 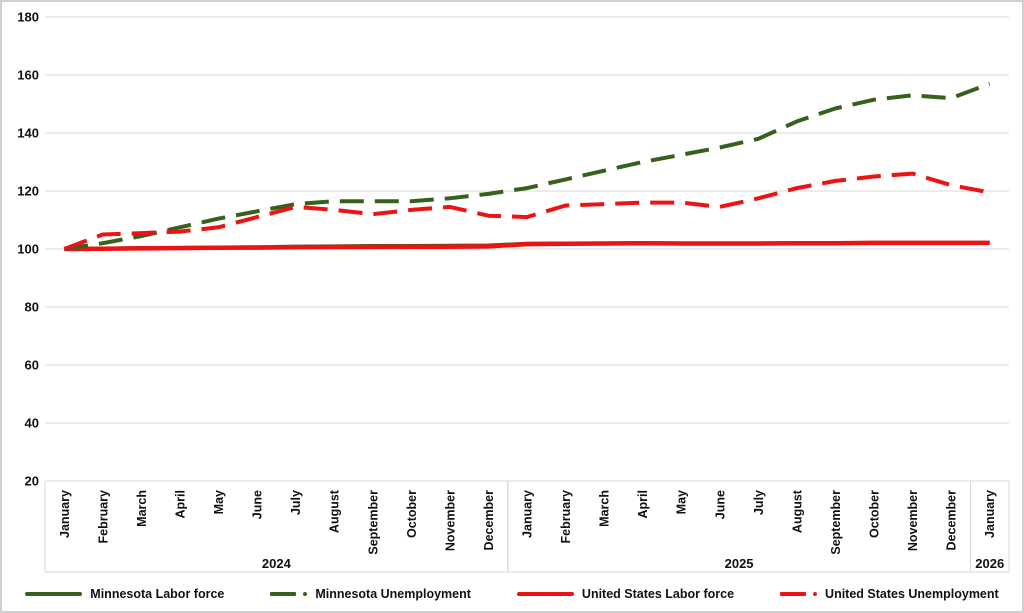 I want to click on year-label-2024: 2024, so click(x=277, y=563).